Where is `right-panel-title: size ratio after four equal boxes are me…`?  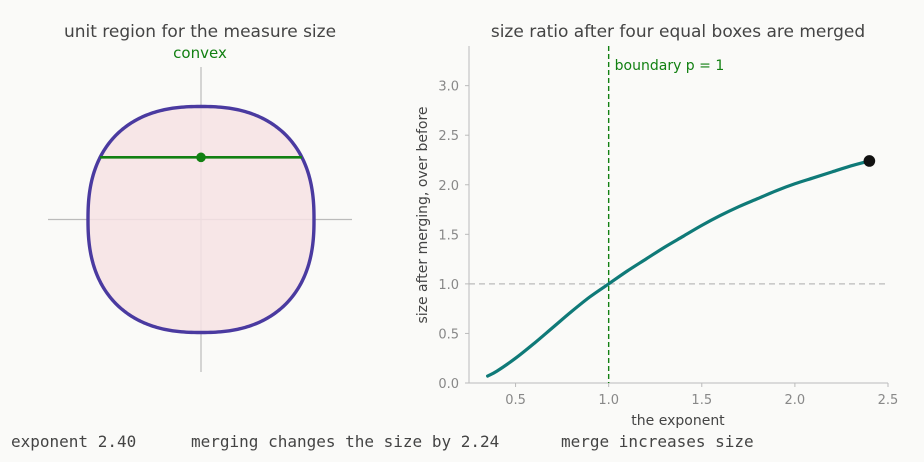 right-panel-title: size ratio after four equal boxes are me… is located at coordinates (678, 32).